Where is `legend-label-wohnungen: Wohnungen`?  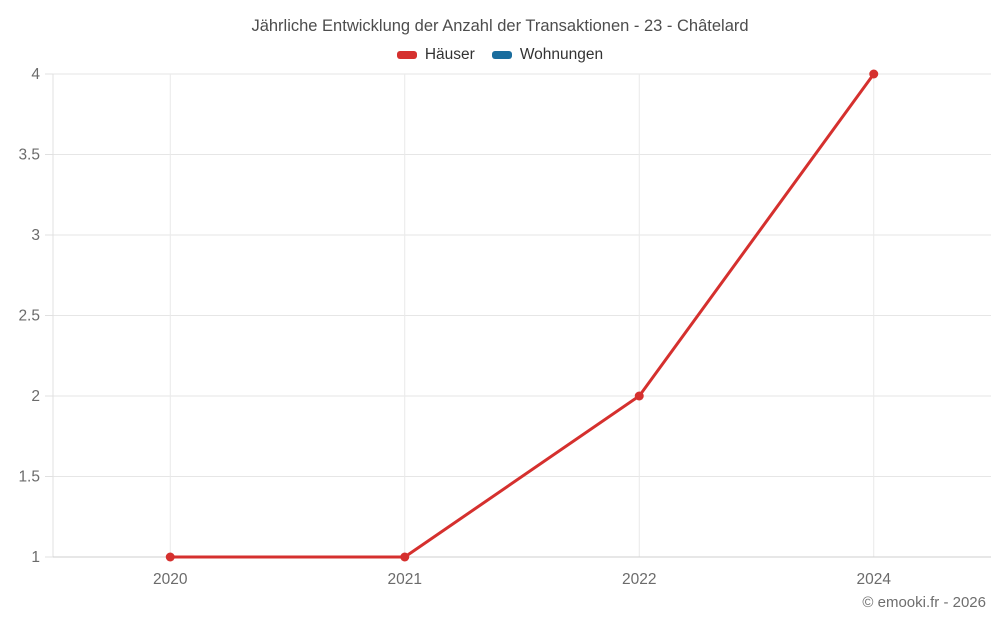
legend-label-wohnungen: Wohnungen is located at coordinates (561, 54).